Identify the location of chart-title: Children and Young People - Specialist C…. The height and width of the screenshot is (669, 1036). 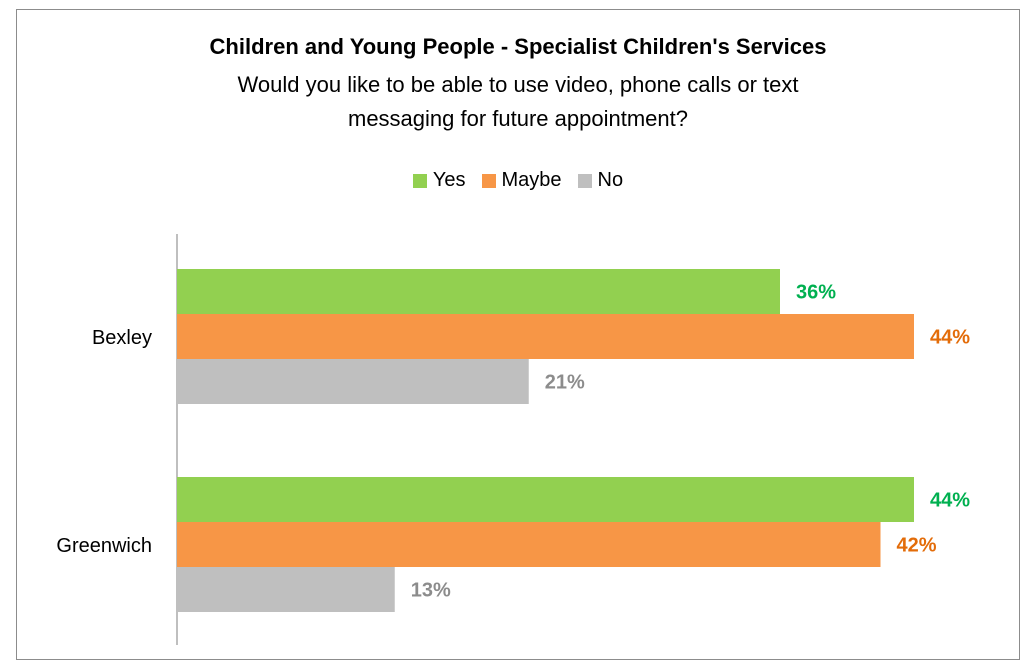
(518, 46).